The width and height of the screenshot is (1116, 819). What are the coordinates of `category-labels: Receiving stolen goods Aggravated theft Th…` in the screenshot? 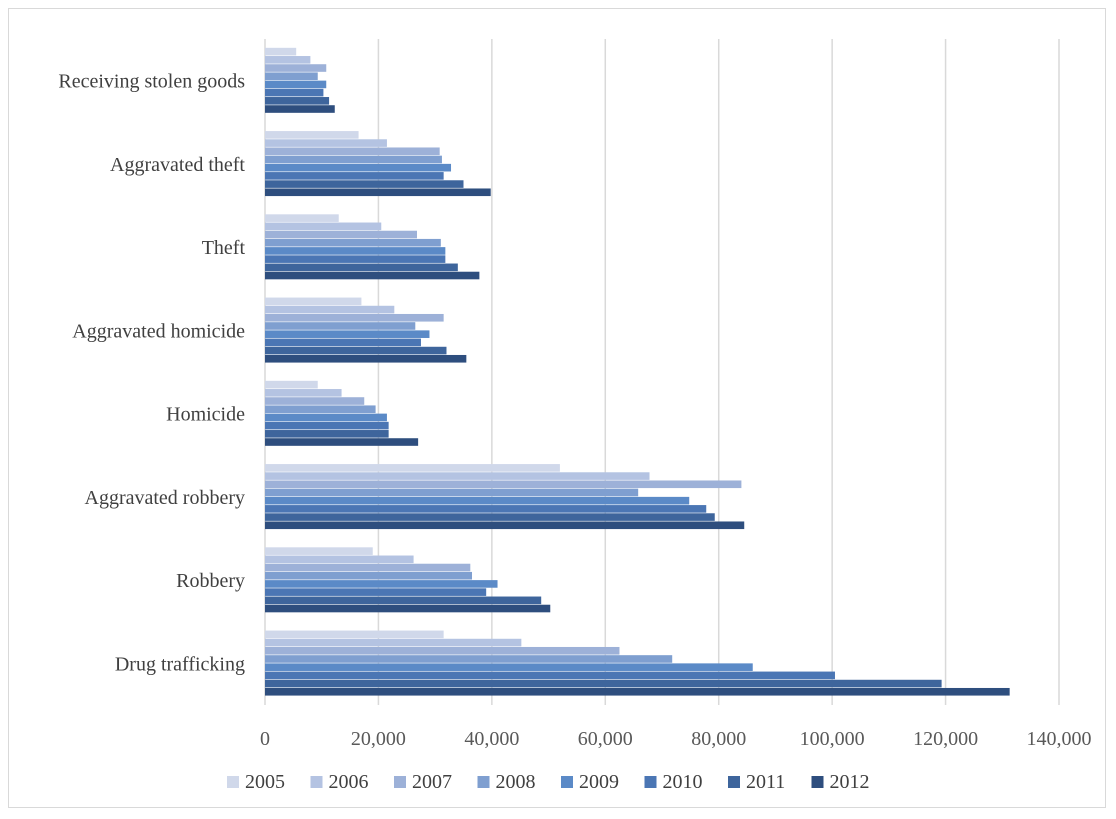 It's located at (151, 373).